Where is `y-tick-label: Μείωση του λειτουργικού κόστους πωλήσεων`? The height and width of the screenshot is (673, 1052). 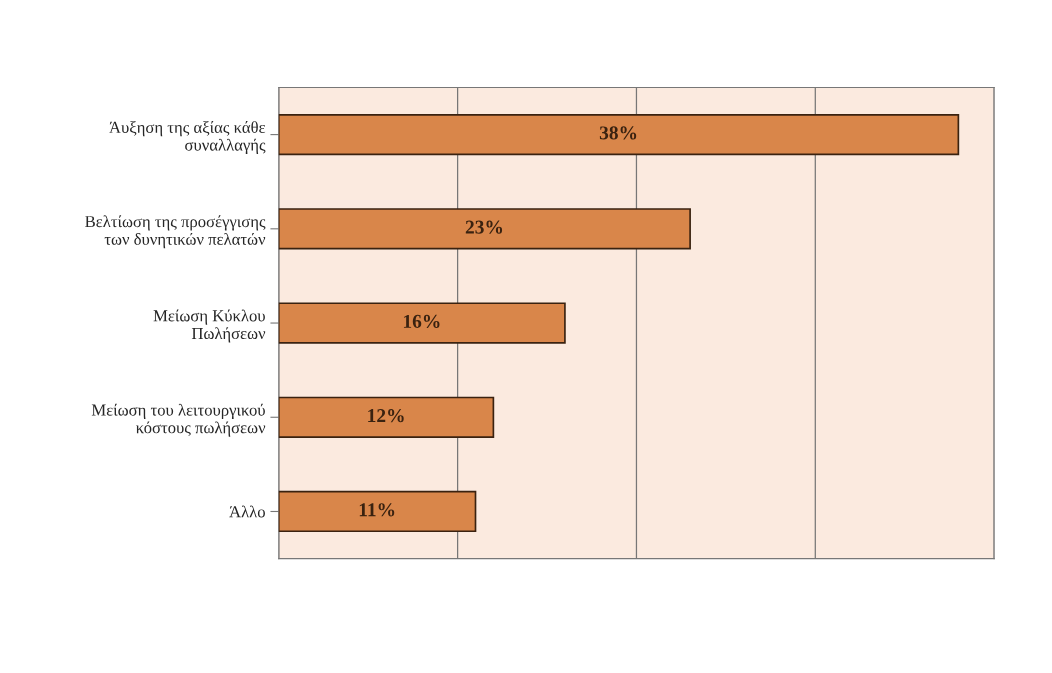 y-tick-label: Μείωση του λειτουργικού κόστους πωλήσεων is located at coordinates (178, 420).